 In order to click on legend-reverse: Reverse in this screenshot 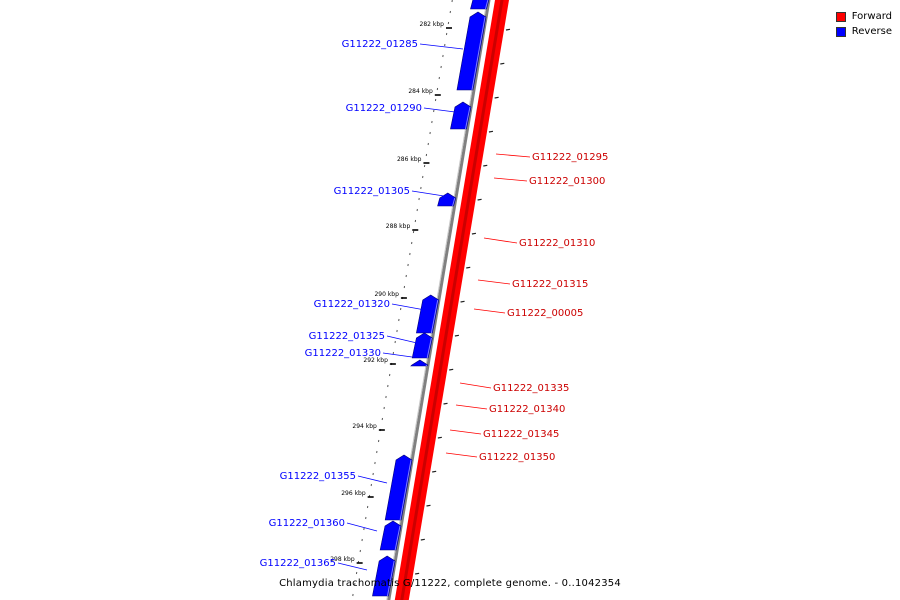, I will do `click(863, 31)`.